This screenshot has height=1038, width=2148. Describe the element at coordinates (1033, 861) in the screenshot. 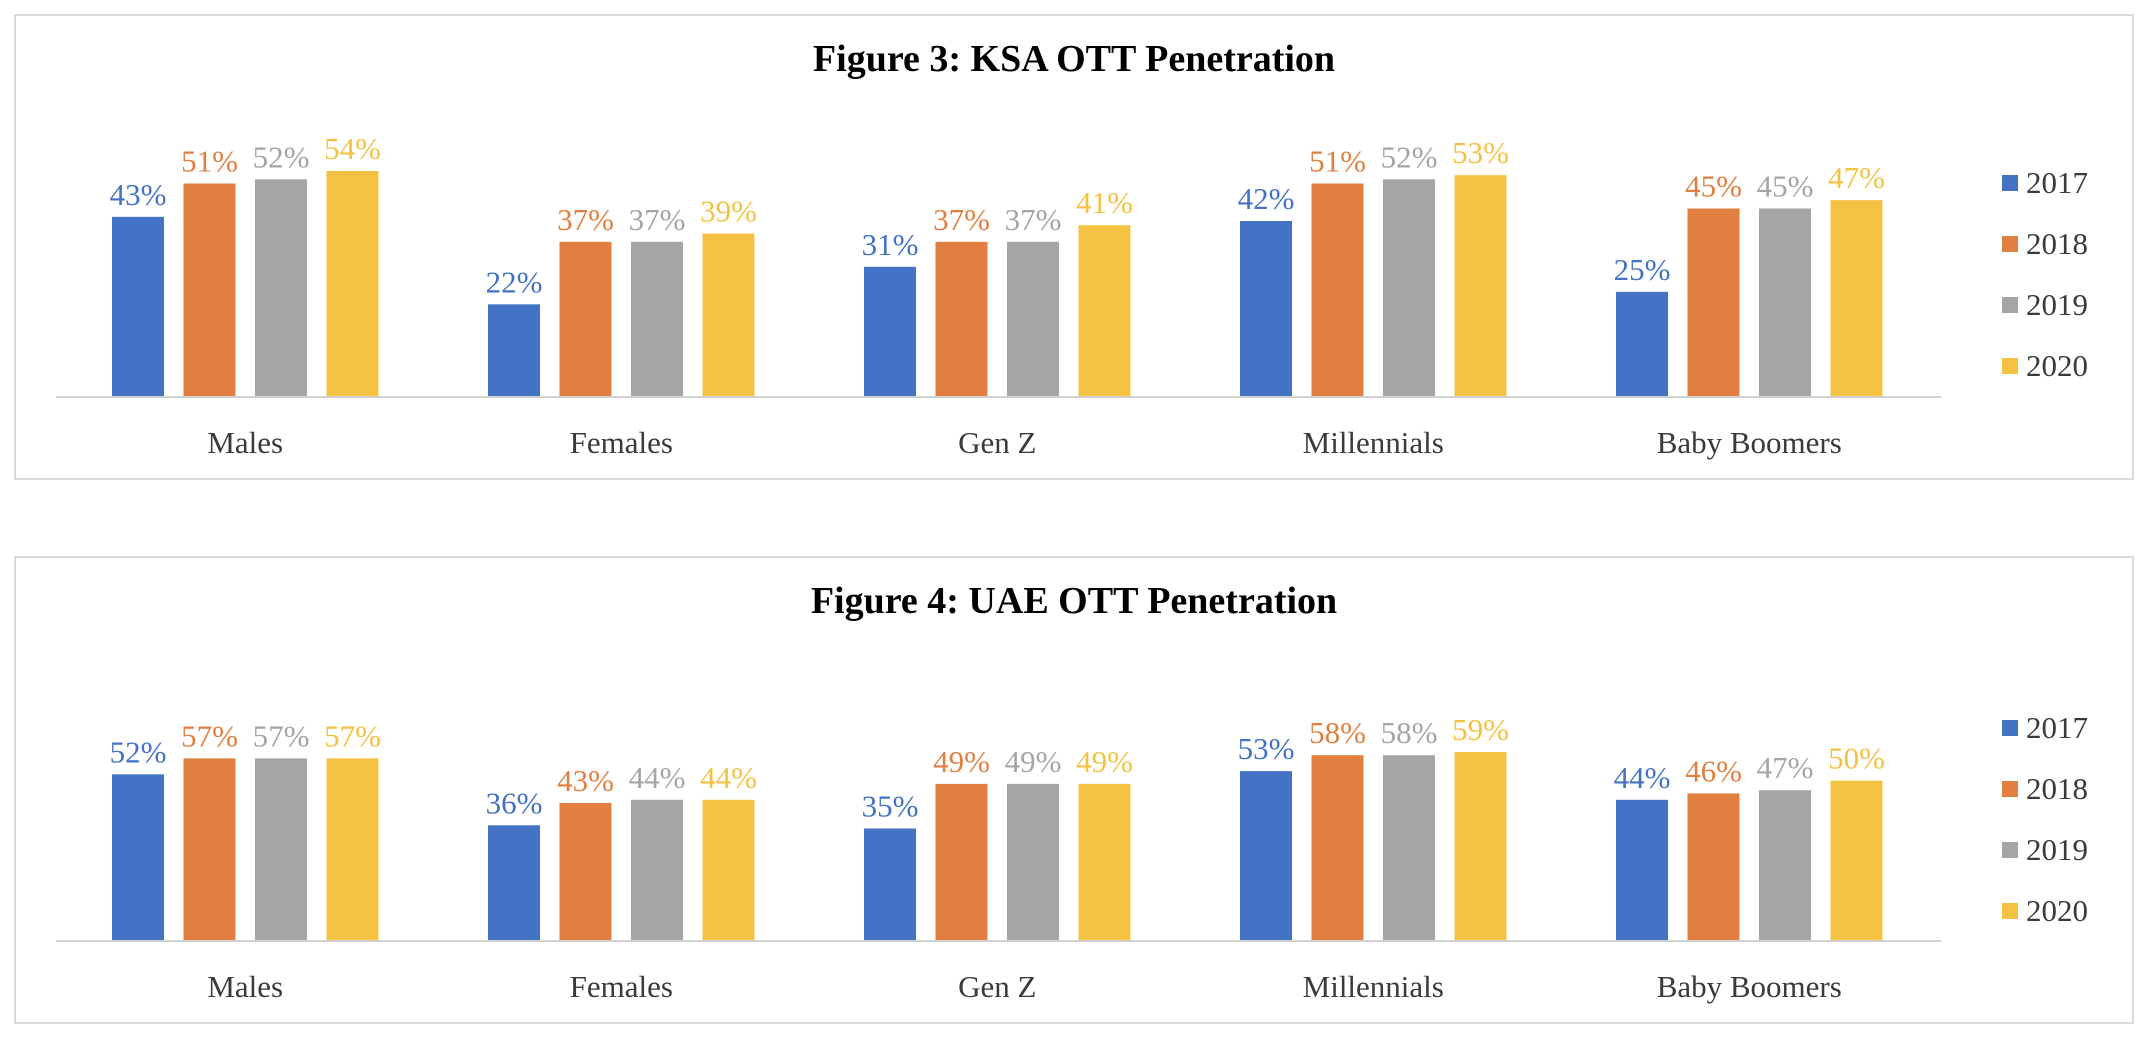

I see `uae-bar-gen-z-2019` at that location.